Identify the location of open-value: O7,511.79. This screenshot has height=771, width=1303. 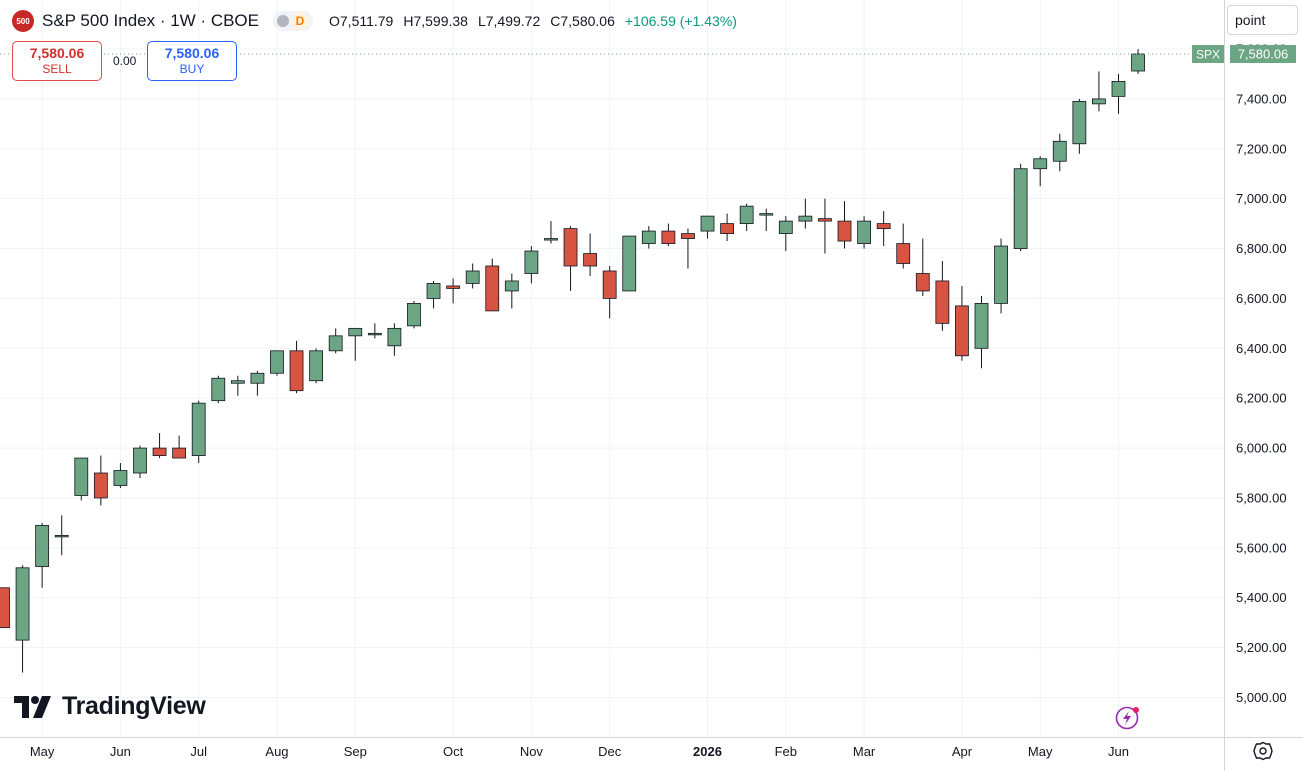
(361, 21).